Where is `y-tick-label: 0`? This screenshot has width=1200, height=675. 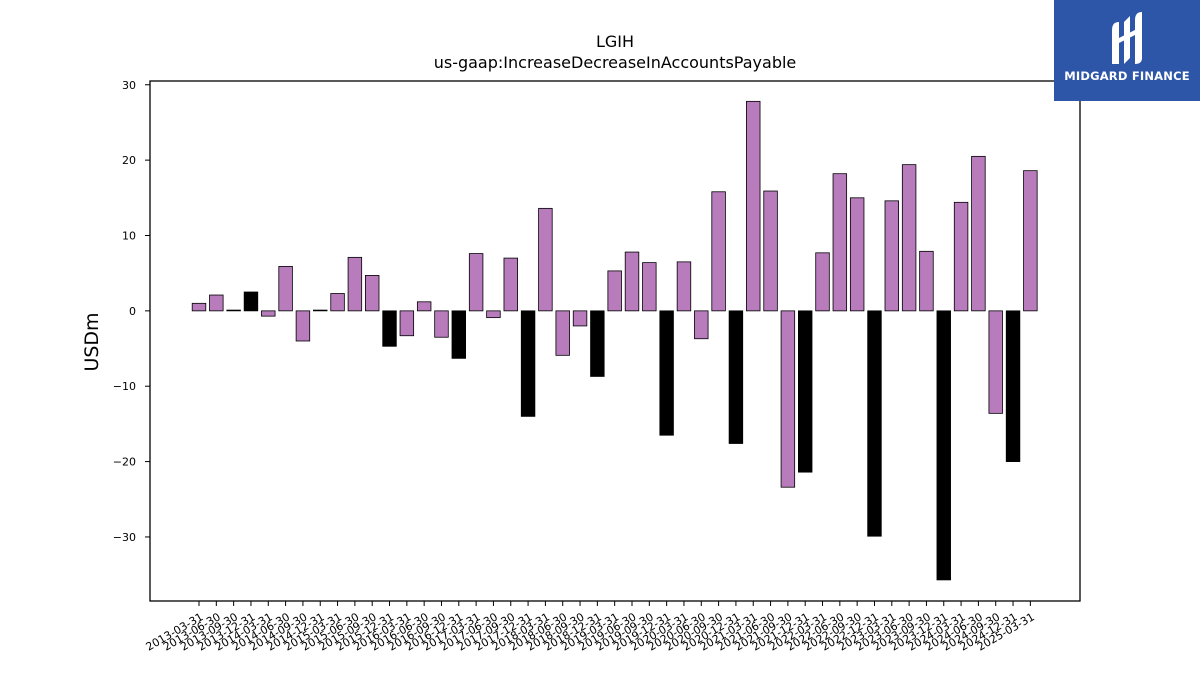
y-tick-label: 0 is located at coordinates (132, 311).